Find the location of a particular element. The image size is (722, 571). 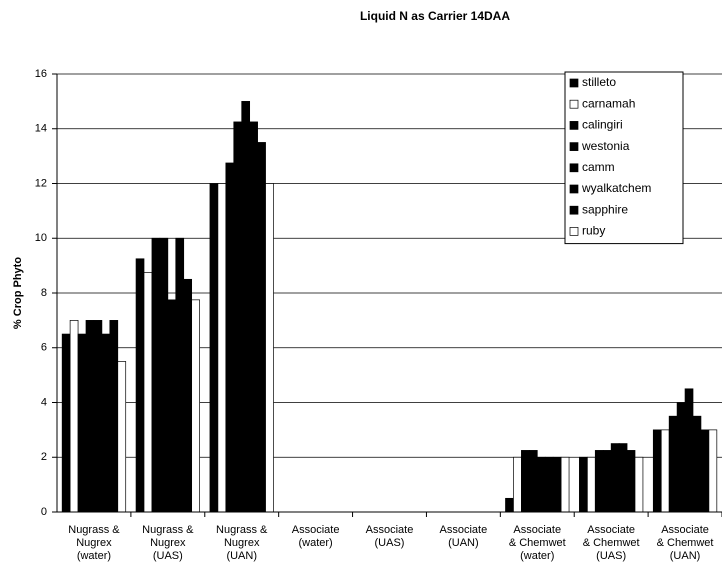

x-tick-label: Associate (water) is located at coordinates (315, 536).